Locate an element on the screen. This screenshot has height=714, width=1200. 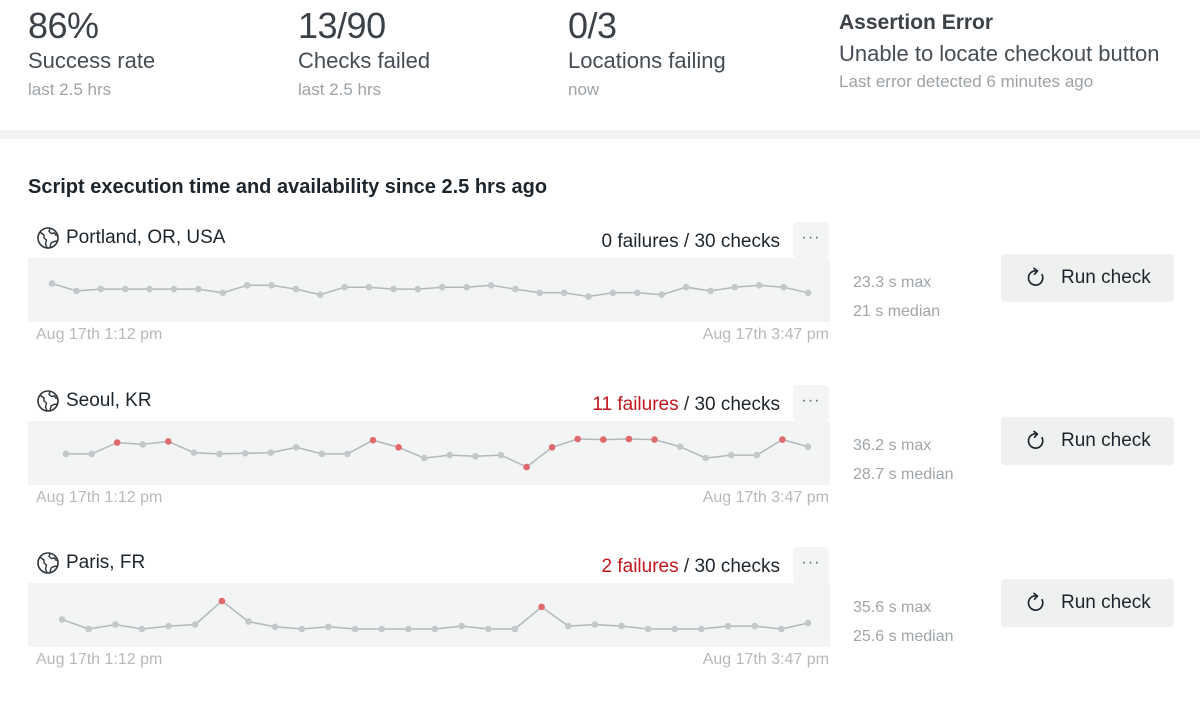
max-time: 23.3 s max is located at coordinates (892, 282).